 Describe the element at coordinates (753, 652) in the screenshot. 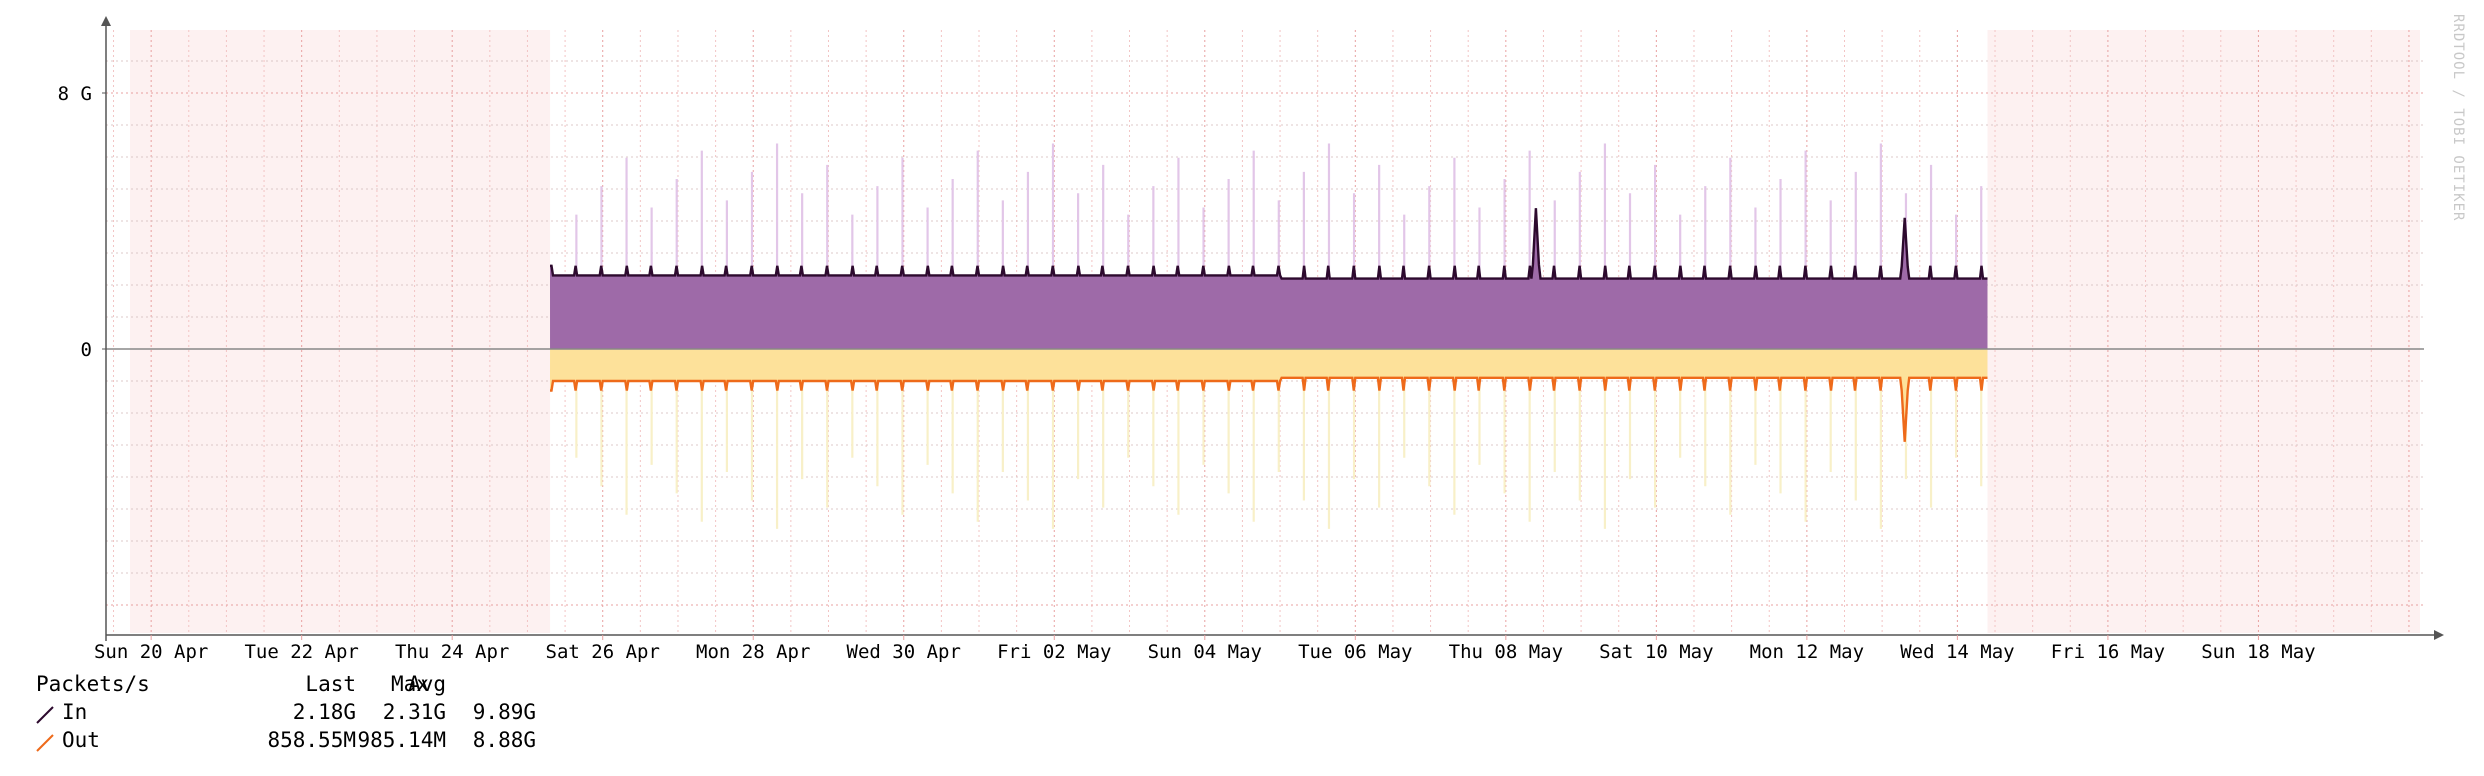

I see `x-tick-label: Mon 28 Apr` at that location.